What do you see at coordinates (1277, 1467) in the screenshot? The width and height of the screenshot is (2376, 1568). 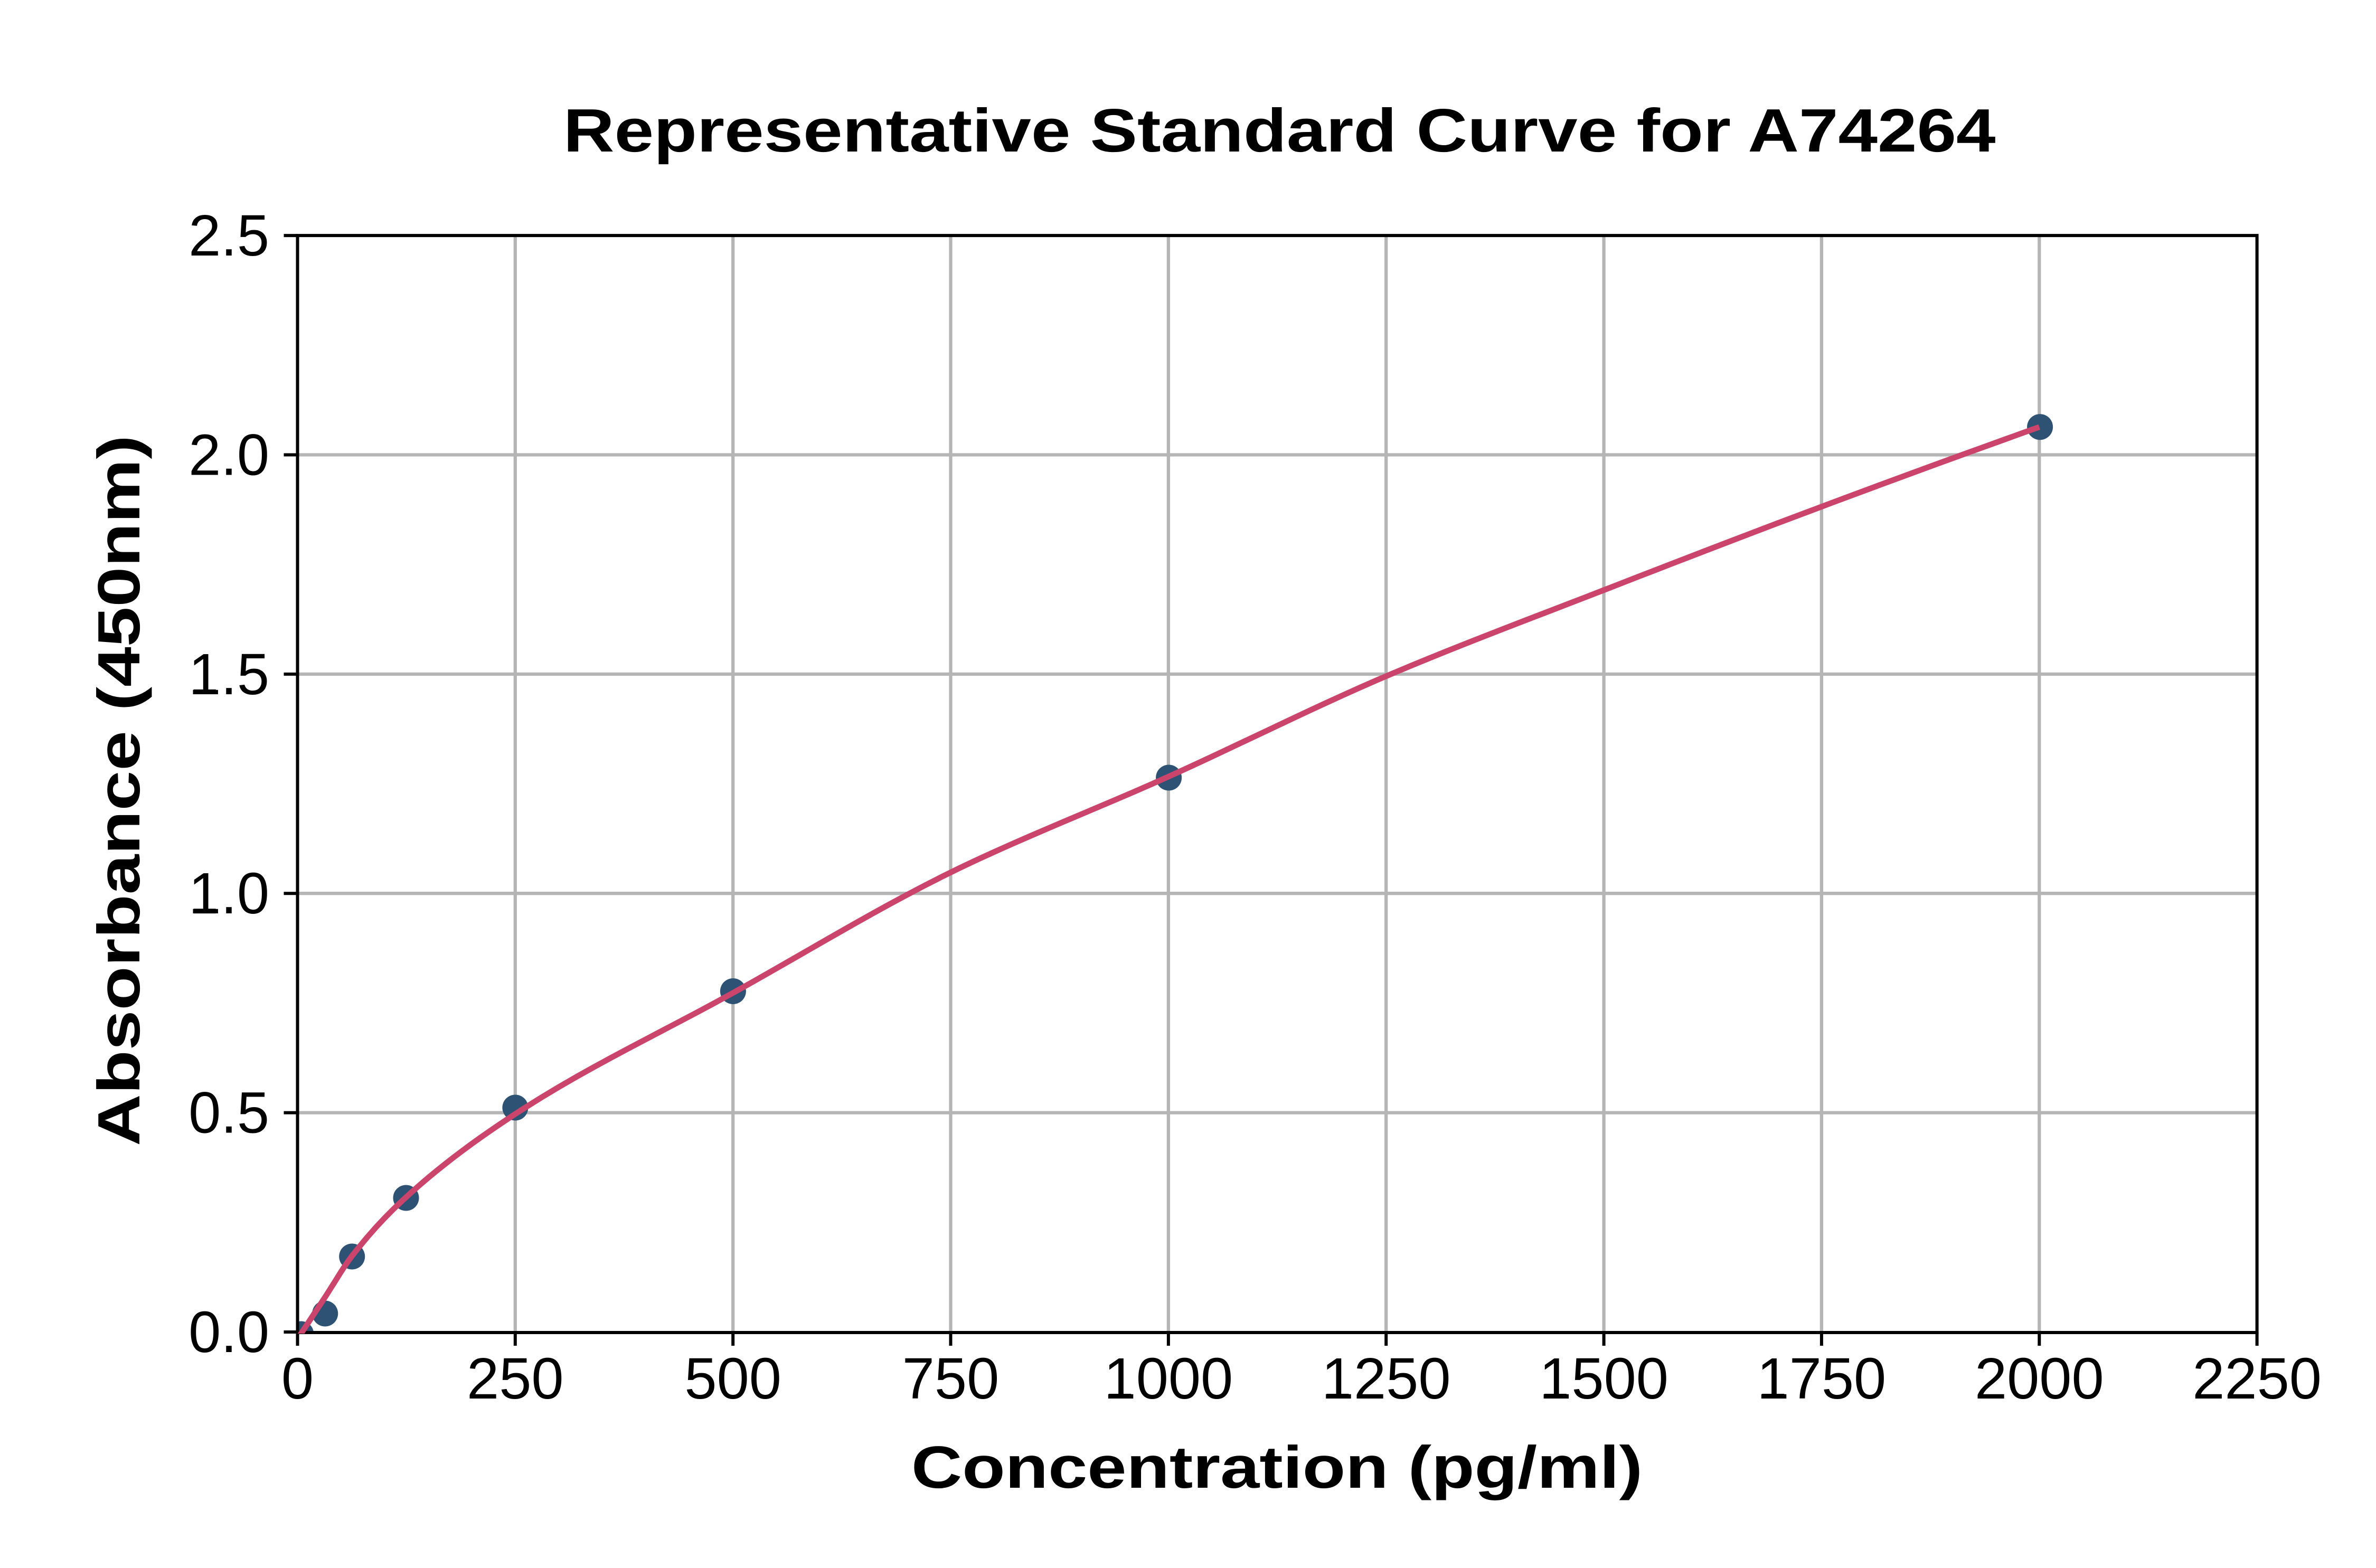 I see `svg-text: Concentration (pg/ml)` at bounding box center [1277, 1467].